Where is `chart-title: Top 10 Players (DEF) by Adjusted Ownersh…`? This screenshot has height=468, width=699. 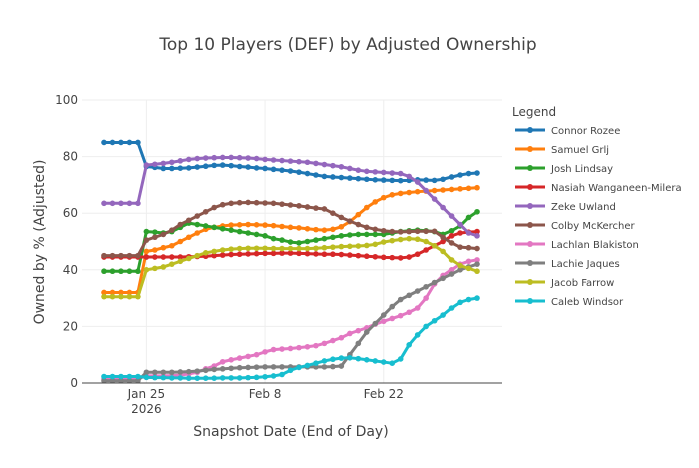 chart-title: Top 10 Players (DEF) by Adjusted Ownersh… is located at coordinates (347, 45).